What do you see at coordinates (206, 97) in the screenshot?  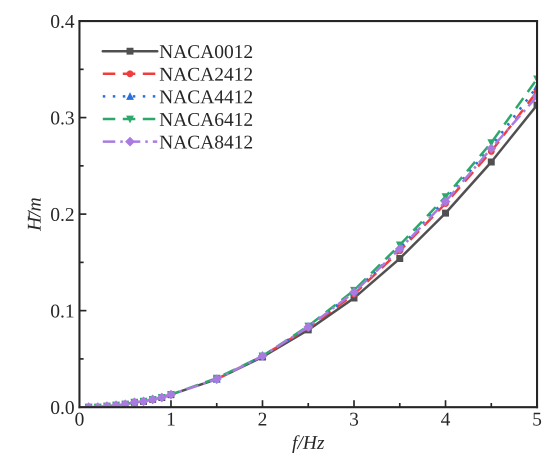 I see `legend-label: NACA4412` at bounding box center [206, 97].